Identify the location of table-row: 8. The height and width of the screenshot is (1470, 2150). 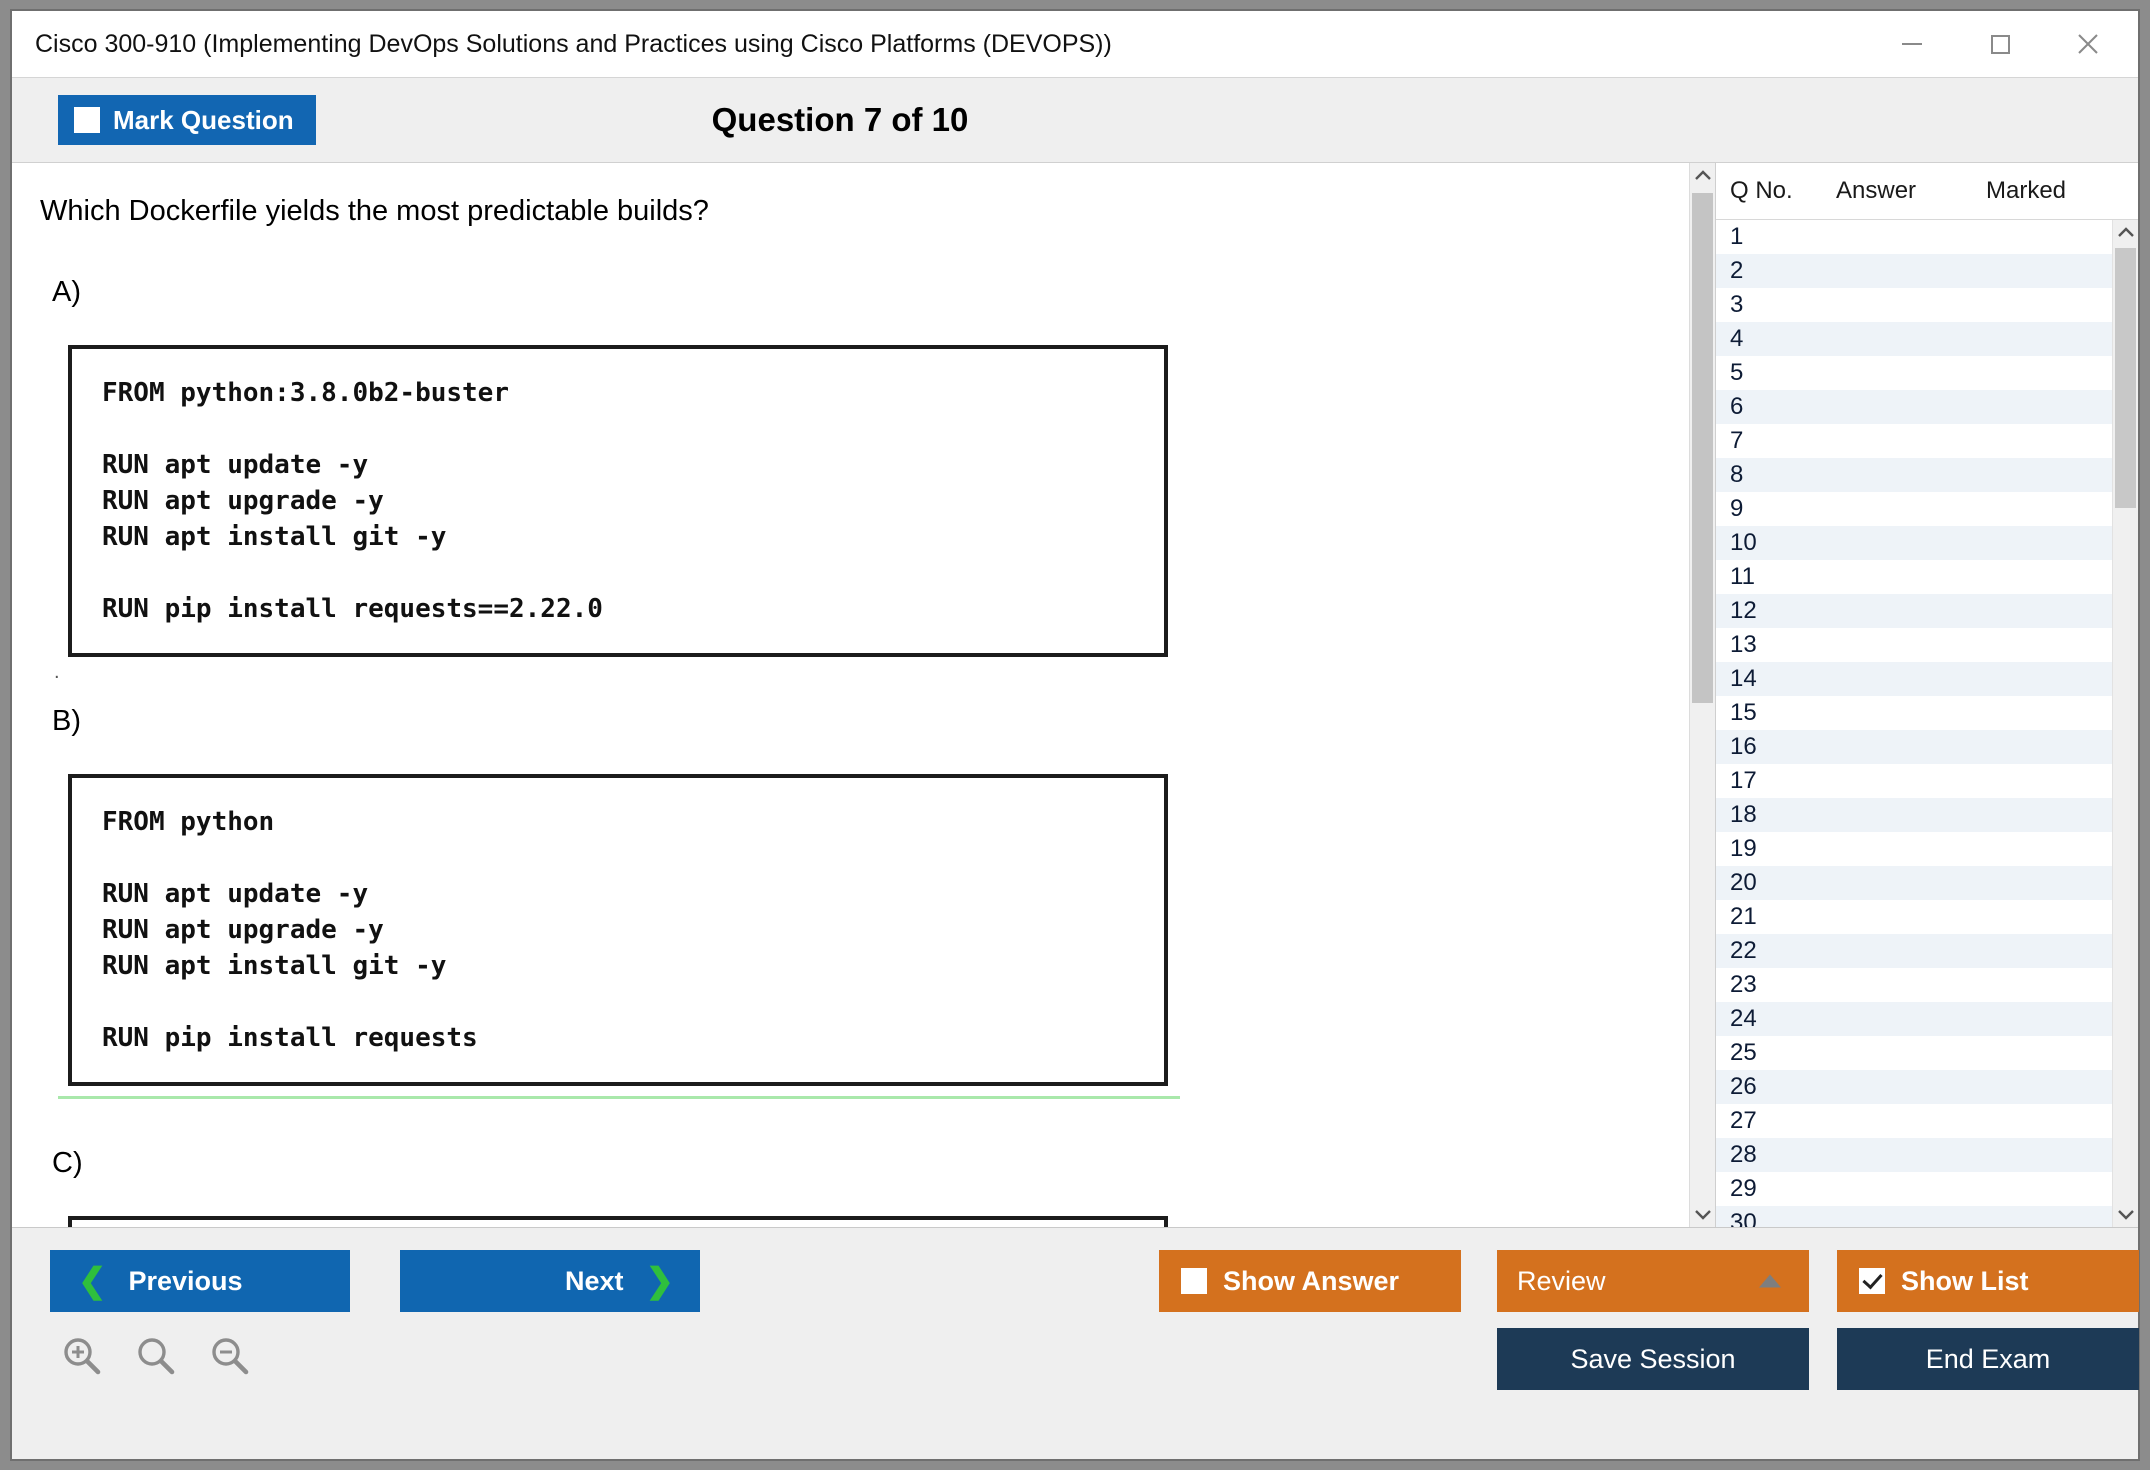
(1914, 475).